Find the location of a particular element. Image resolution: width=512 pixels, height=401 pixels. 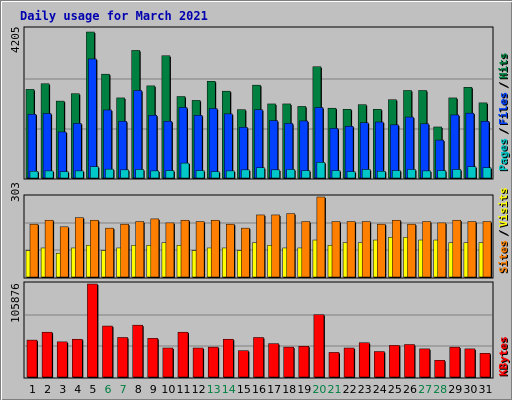

x-label-18: 18 is located at coordinates (289, 389).